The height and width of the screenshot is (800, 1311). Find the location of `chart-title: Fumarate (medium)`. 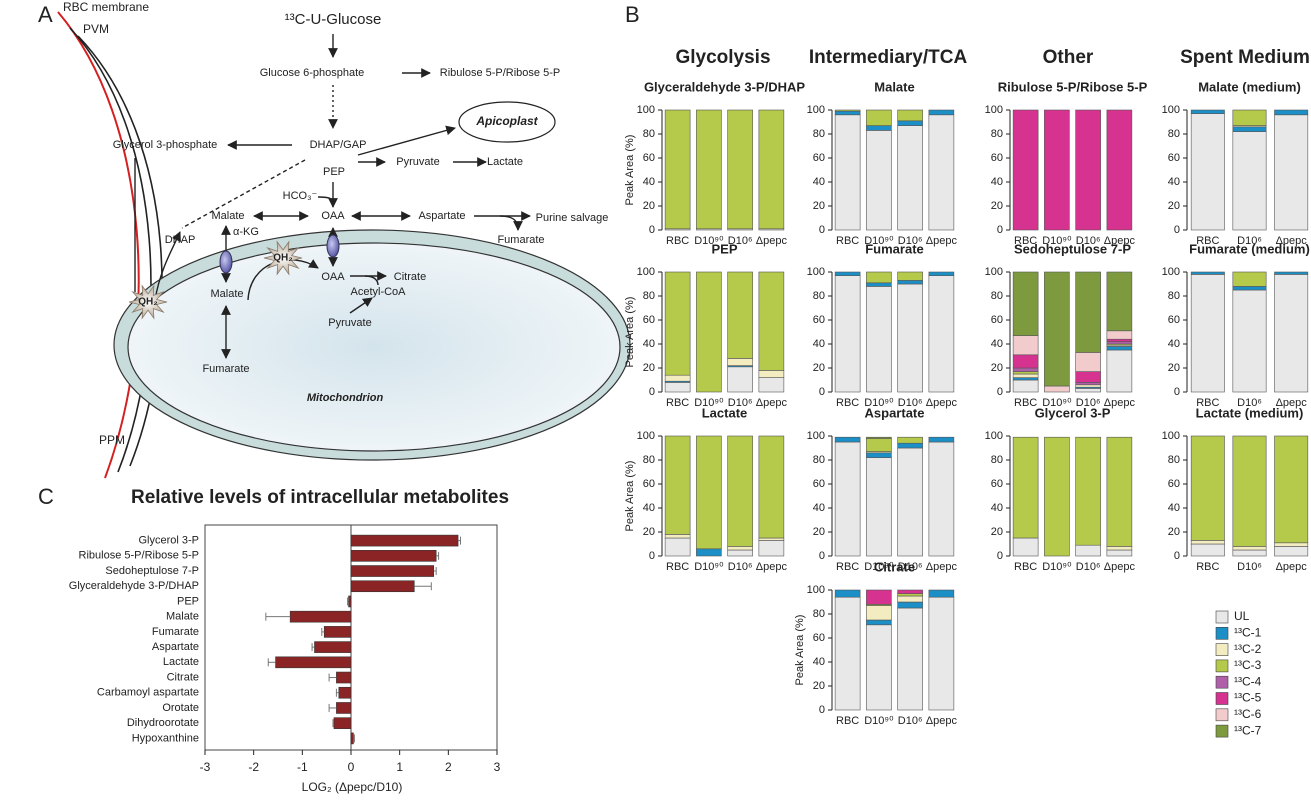

chart-title: Fumarate (medium) is located at coordinates (1249, 248).